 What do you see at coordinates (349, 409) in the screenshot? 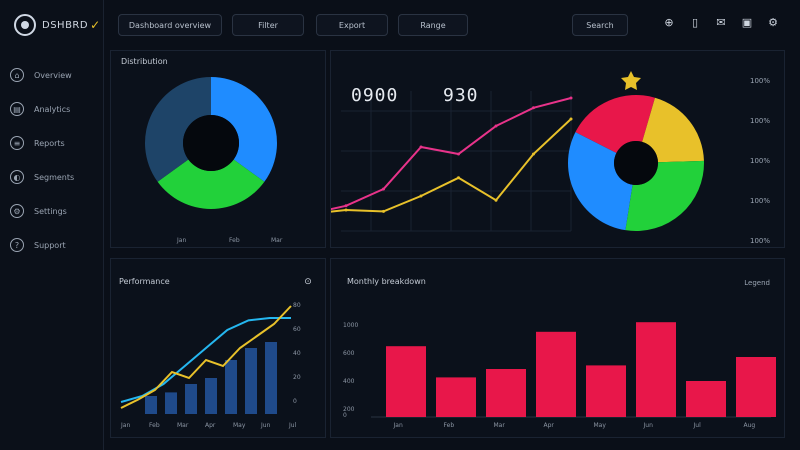
I see `y-tick-label: 200` at bounding box center [349, 409].